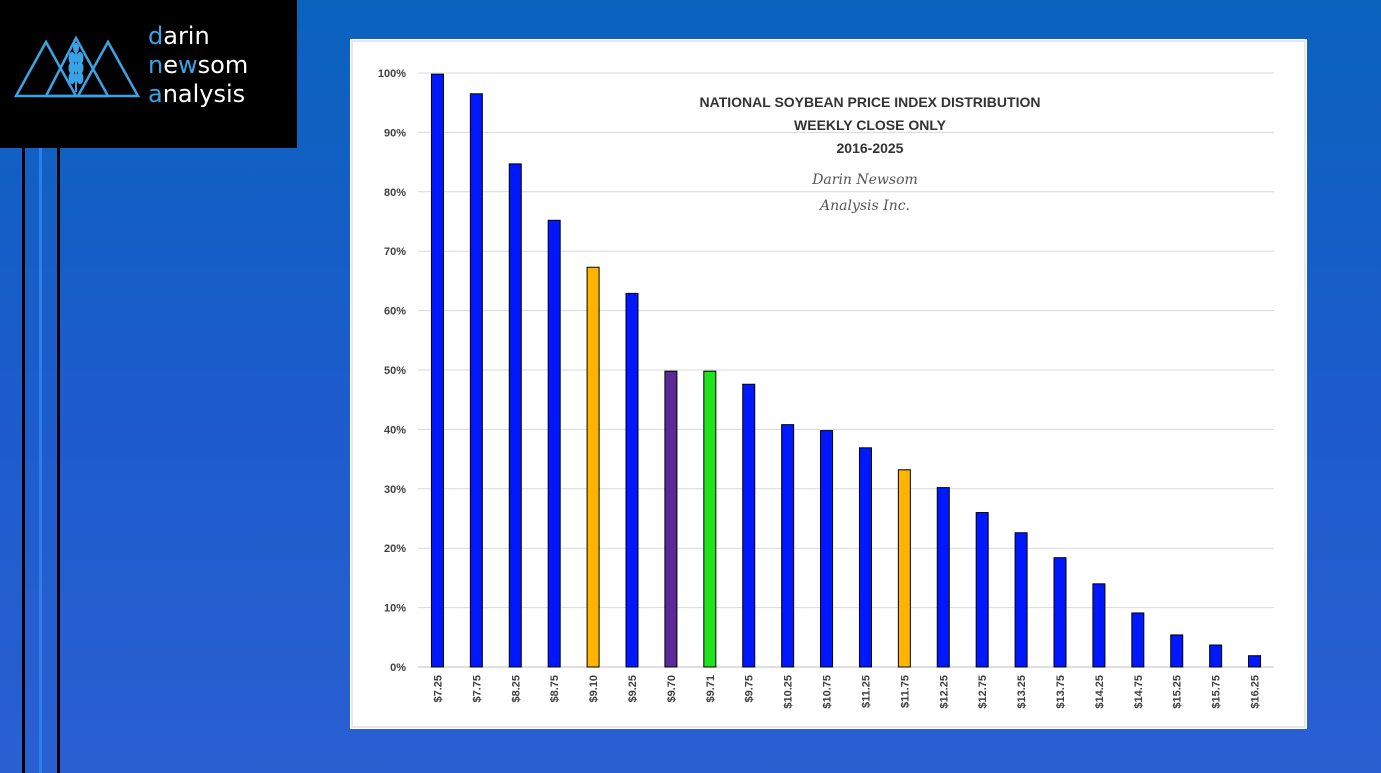 The height and width of the screenshot is (773, 1381). What do you see at coordinates (1217, 692) in the screenshot?
I see `x-tick-label: $15.75` at bounding box center [1217, 692].